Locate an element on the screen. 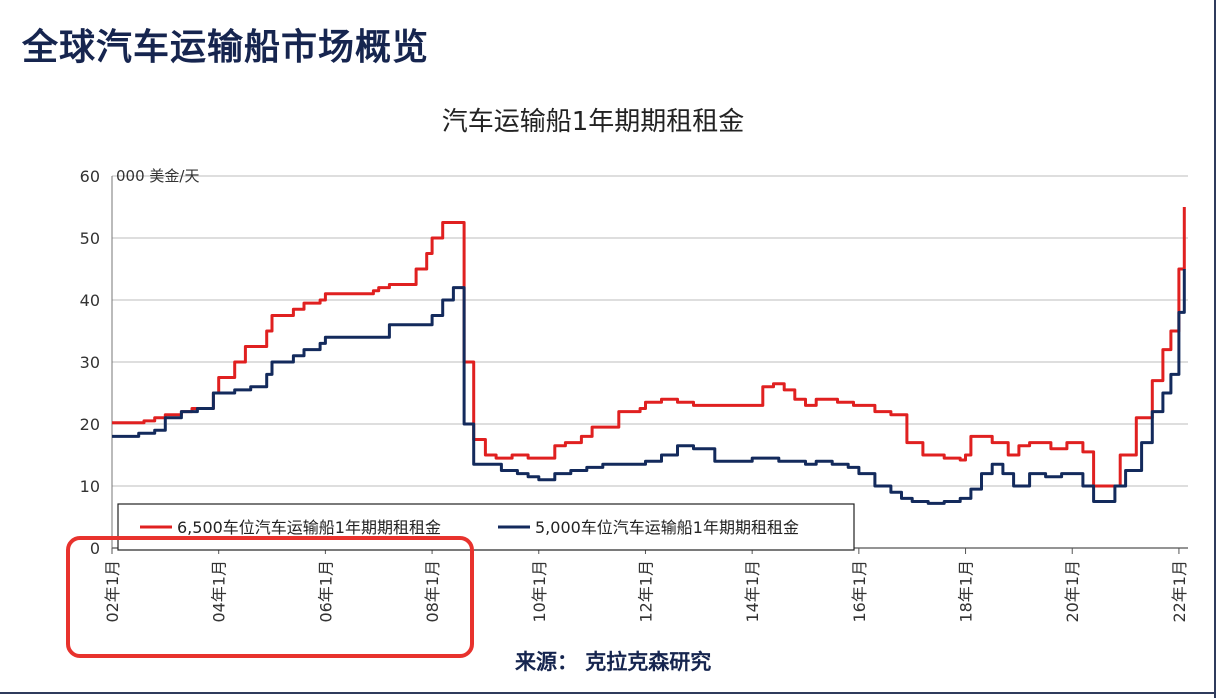 This screenshot has width=1228, height=698. y-tick-label: 0 is located at coordinates (95, 548).